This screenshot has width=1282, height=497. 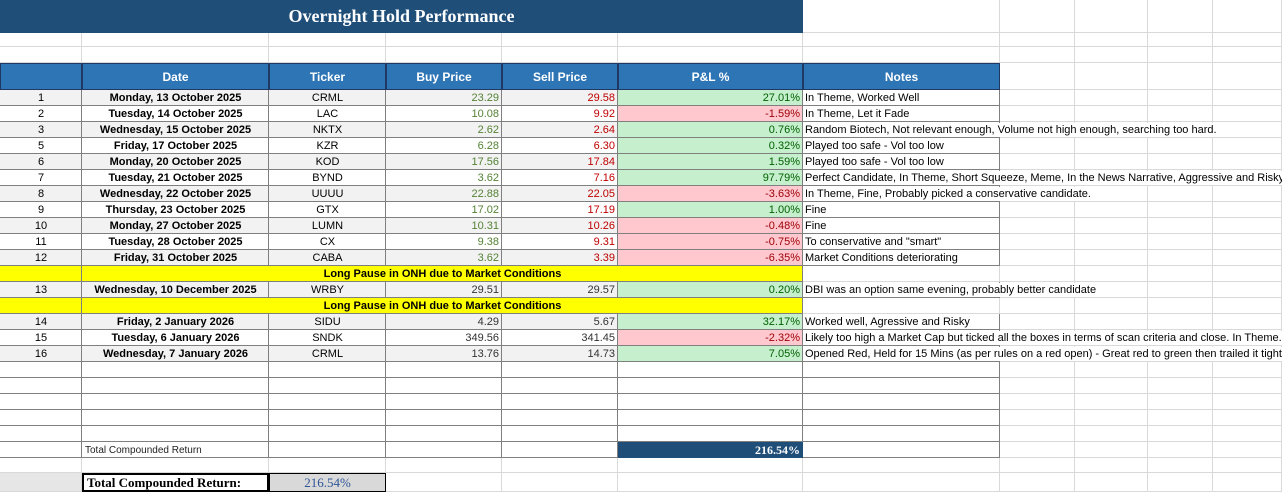 What do you see at coordinates (327, 482) in the screenshot?
I see `footer-value: 216.54%` at bounding box center [327, 482].